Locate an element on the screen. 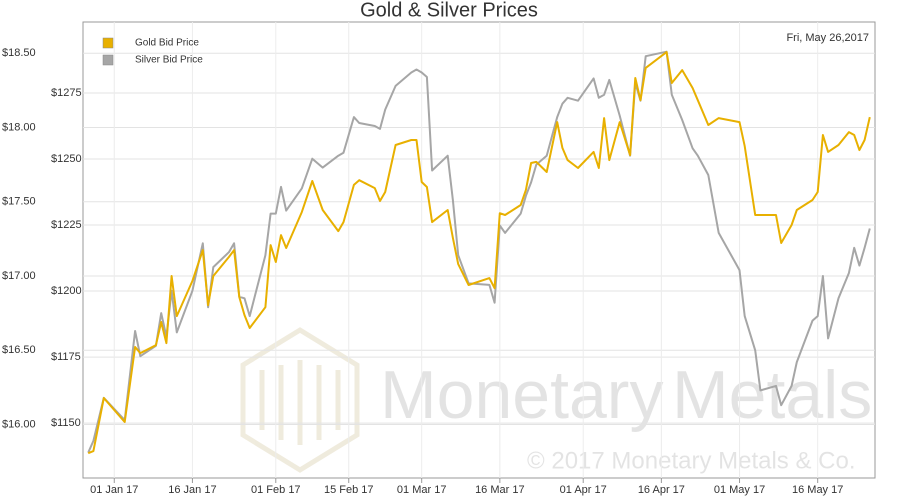  x-tick-label: 01 Mar 17 is located at coordinates (422, 490).